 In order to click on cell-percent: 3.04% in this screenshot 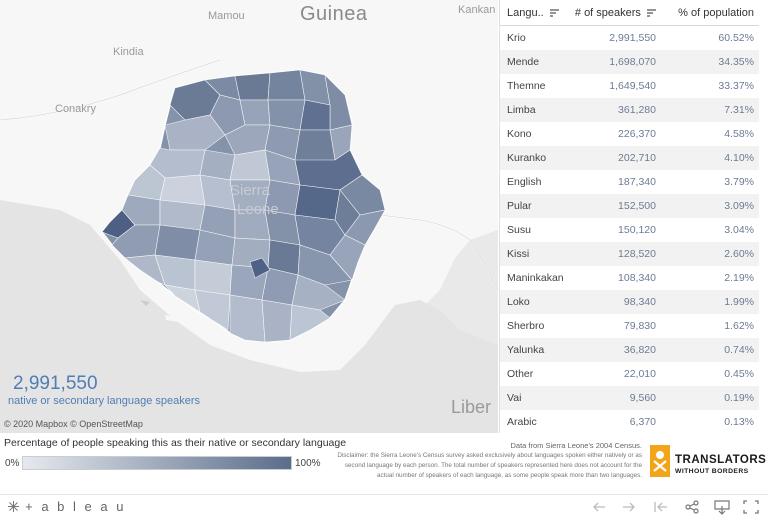, I will do `click(739, 230)`.